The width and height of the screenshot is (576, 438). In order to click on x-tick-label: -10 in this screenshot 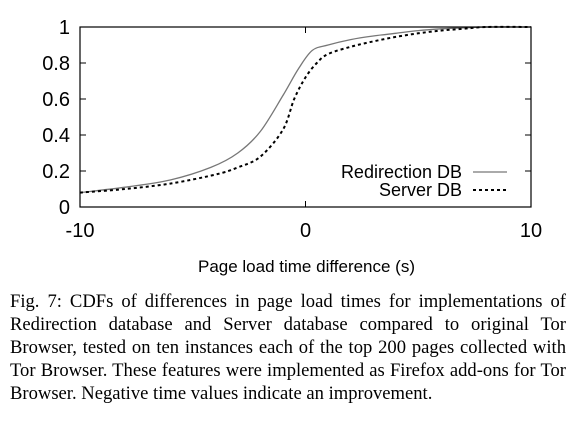, I will do `click(80, 231)`.